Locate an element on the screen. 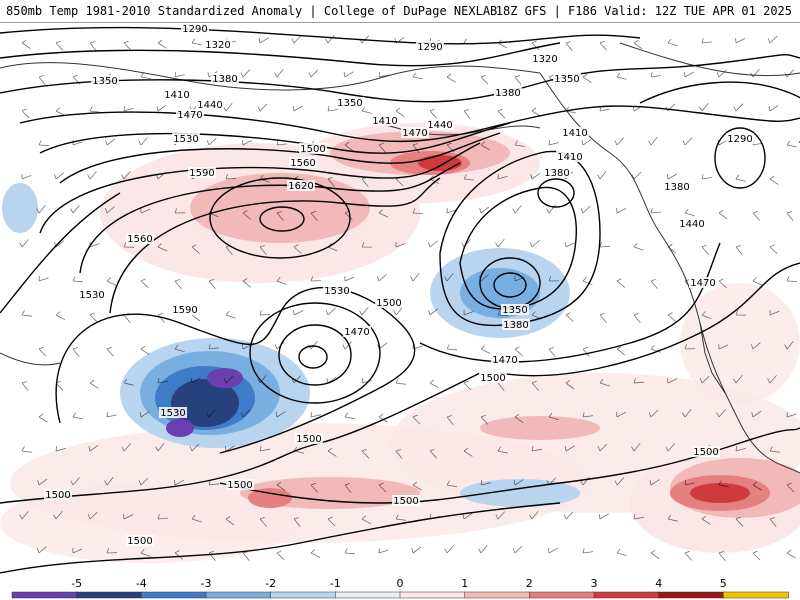 Image resolution: width=800 pixels, height=600 pixels. colorbar-tick-label: 1 is located at coordinates (464, 583).